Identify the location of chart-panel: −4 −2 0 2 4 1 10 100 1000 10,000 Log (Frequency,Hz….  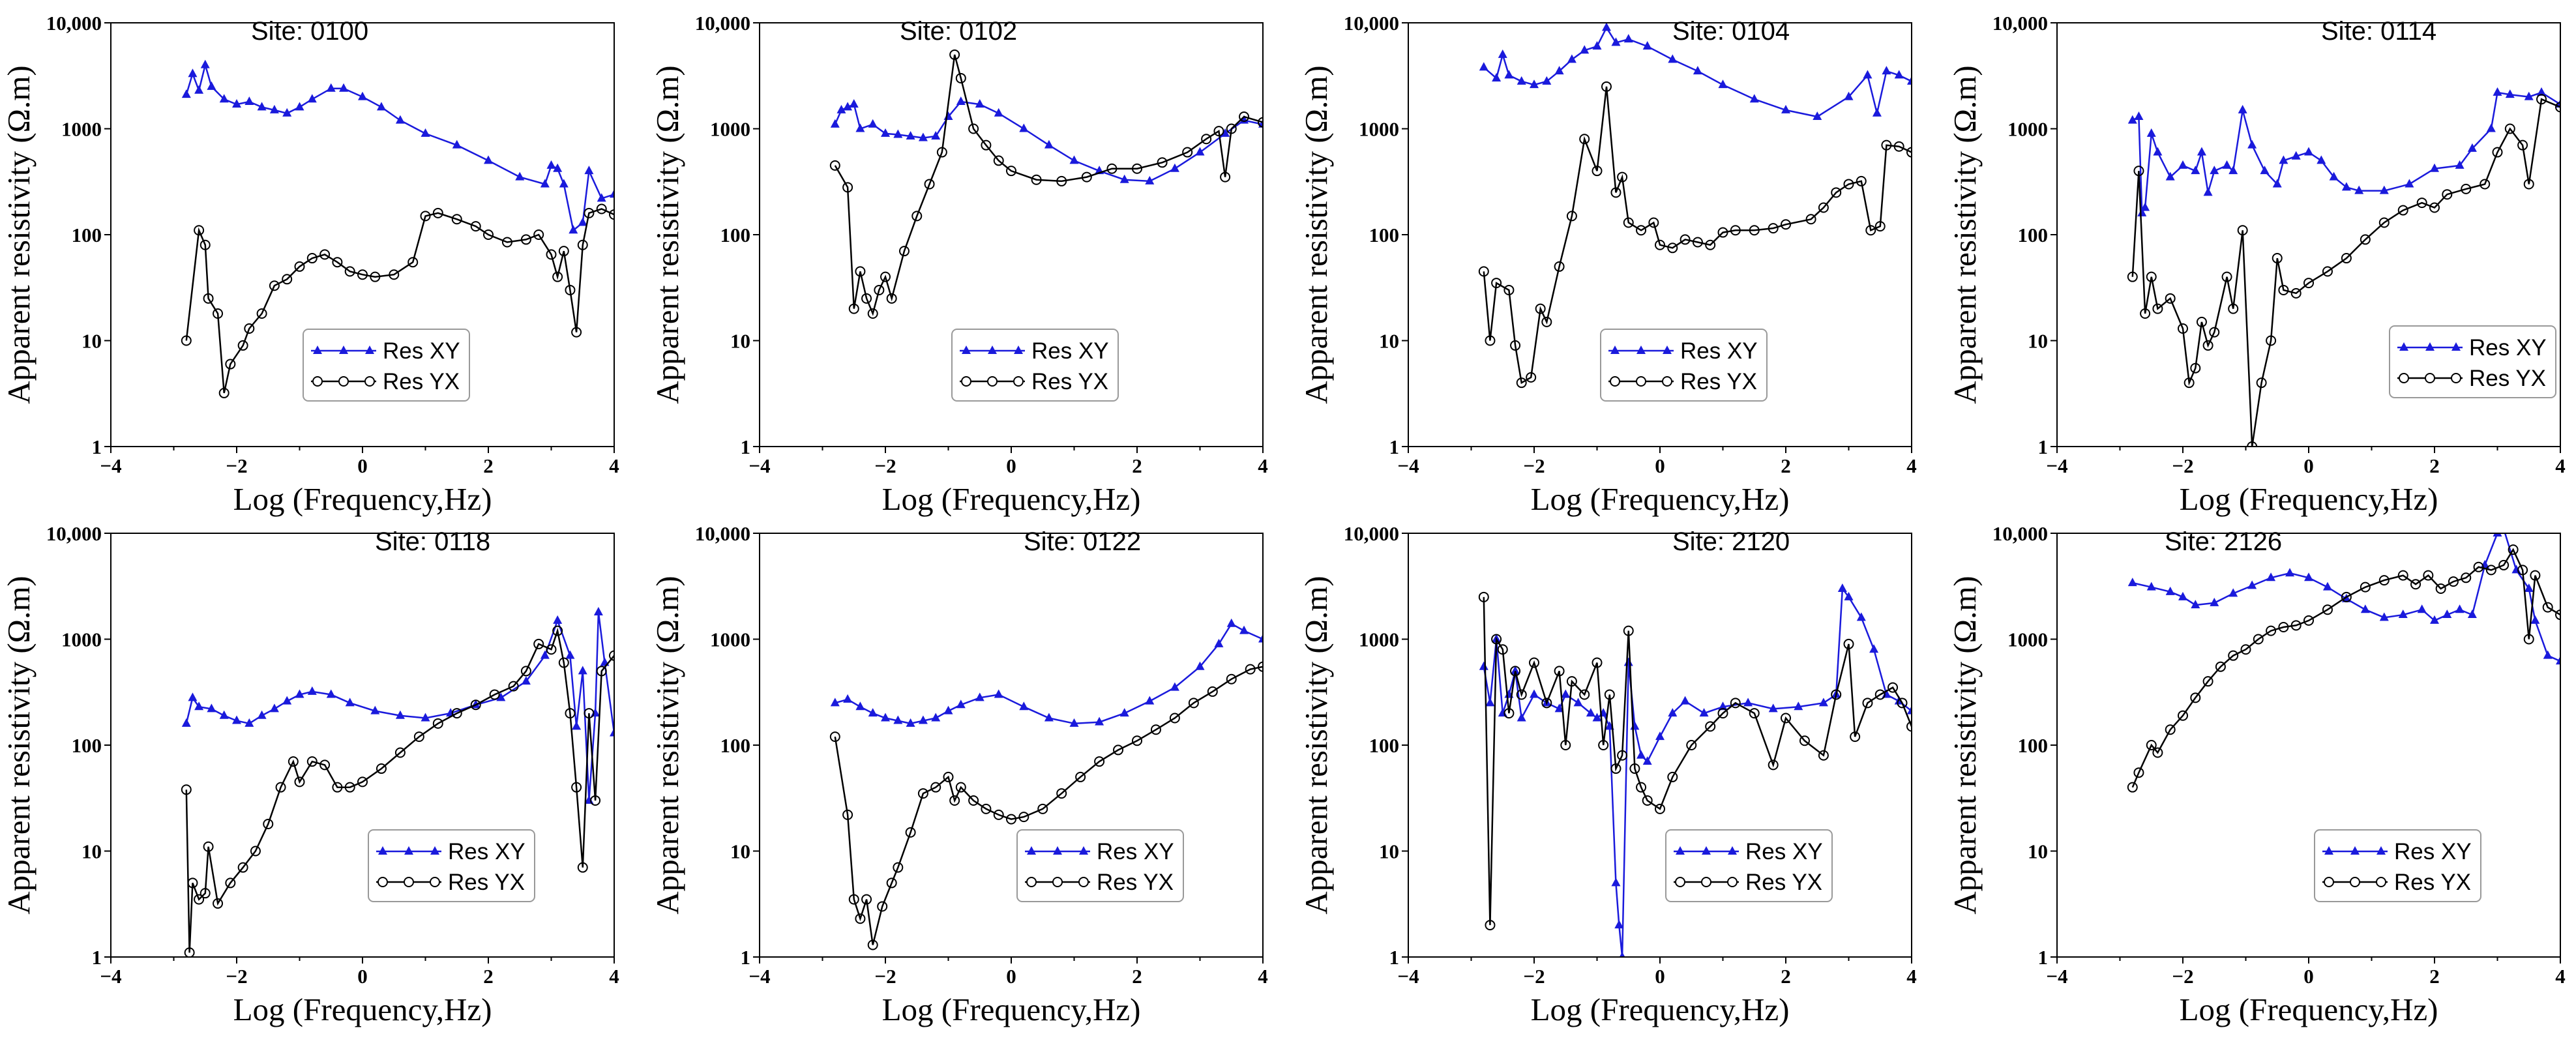
(2256, 774).